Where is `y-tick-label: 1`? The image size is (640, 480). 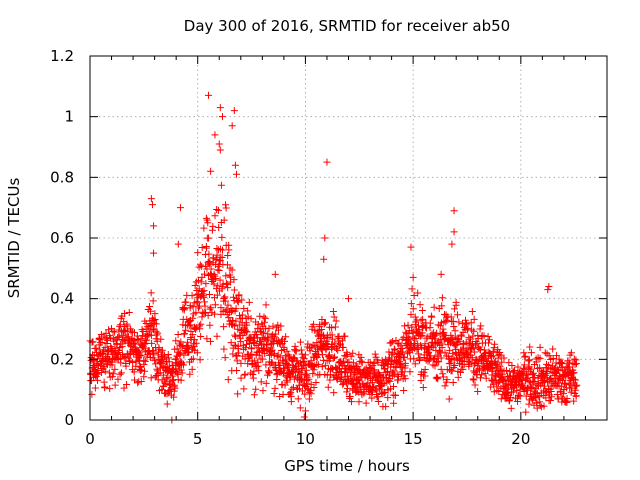 y-tick-label: 1 is located at coordinates (69, 117).